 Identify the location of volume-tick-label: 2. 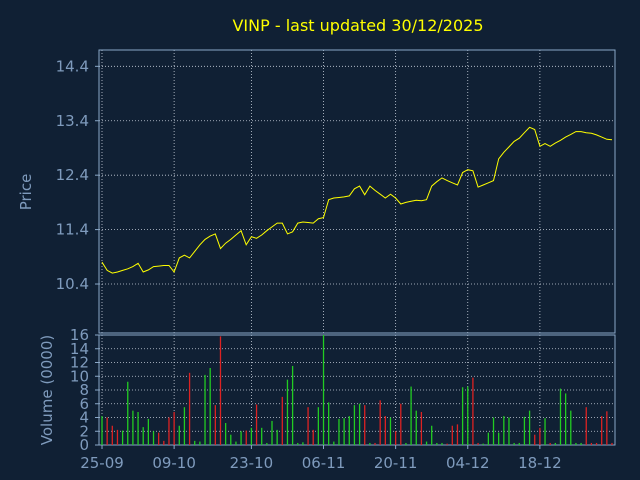
(84, 431).